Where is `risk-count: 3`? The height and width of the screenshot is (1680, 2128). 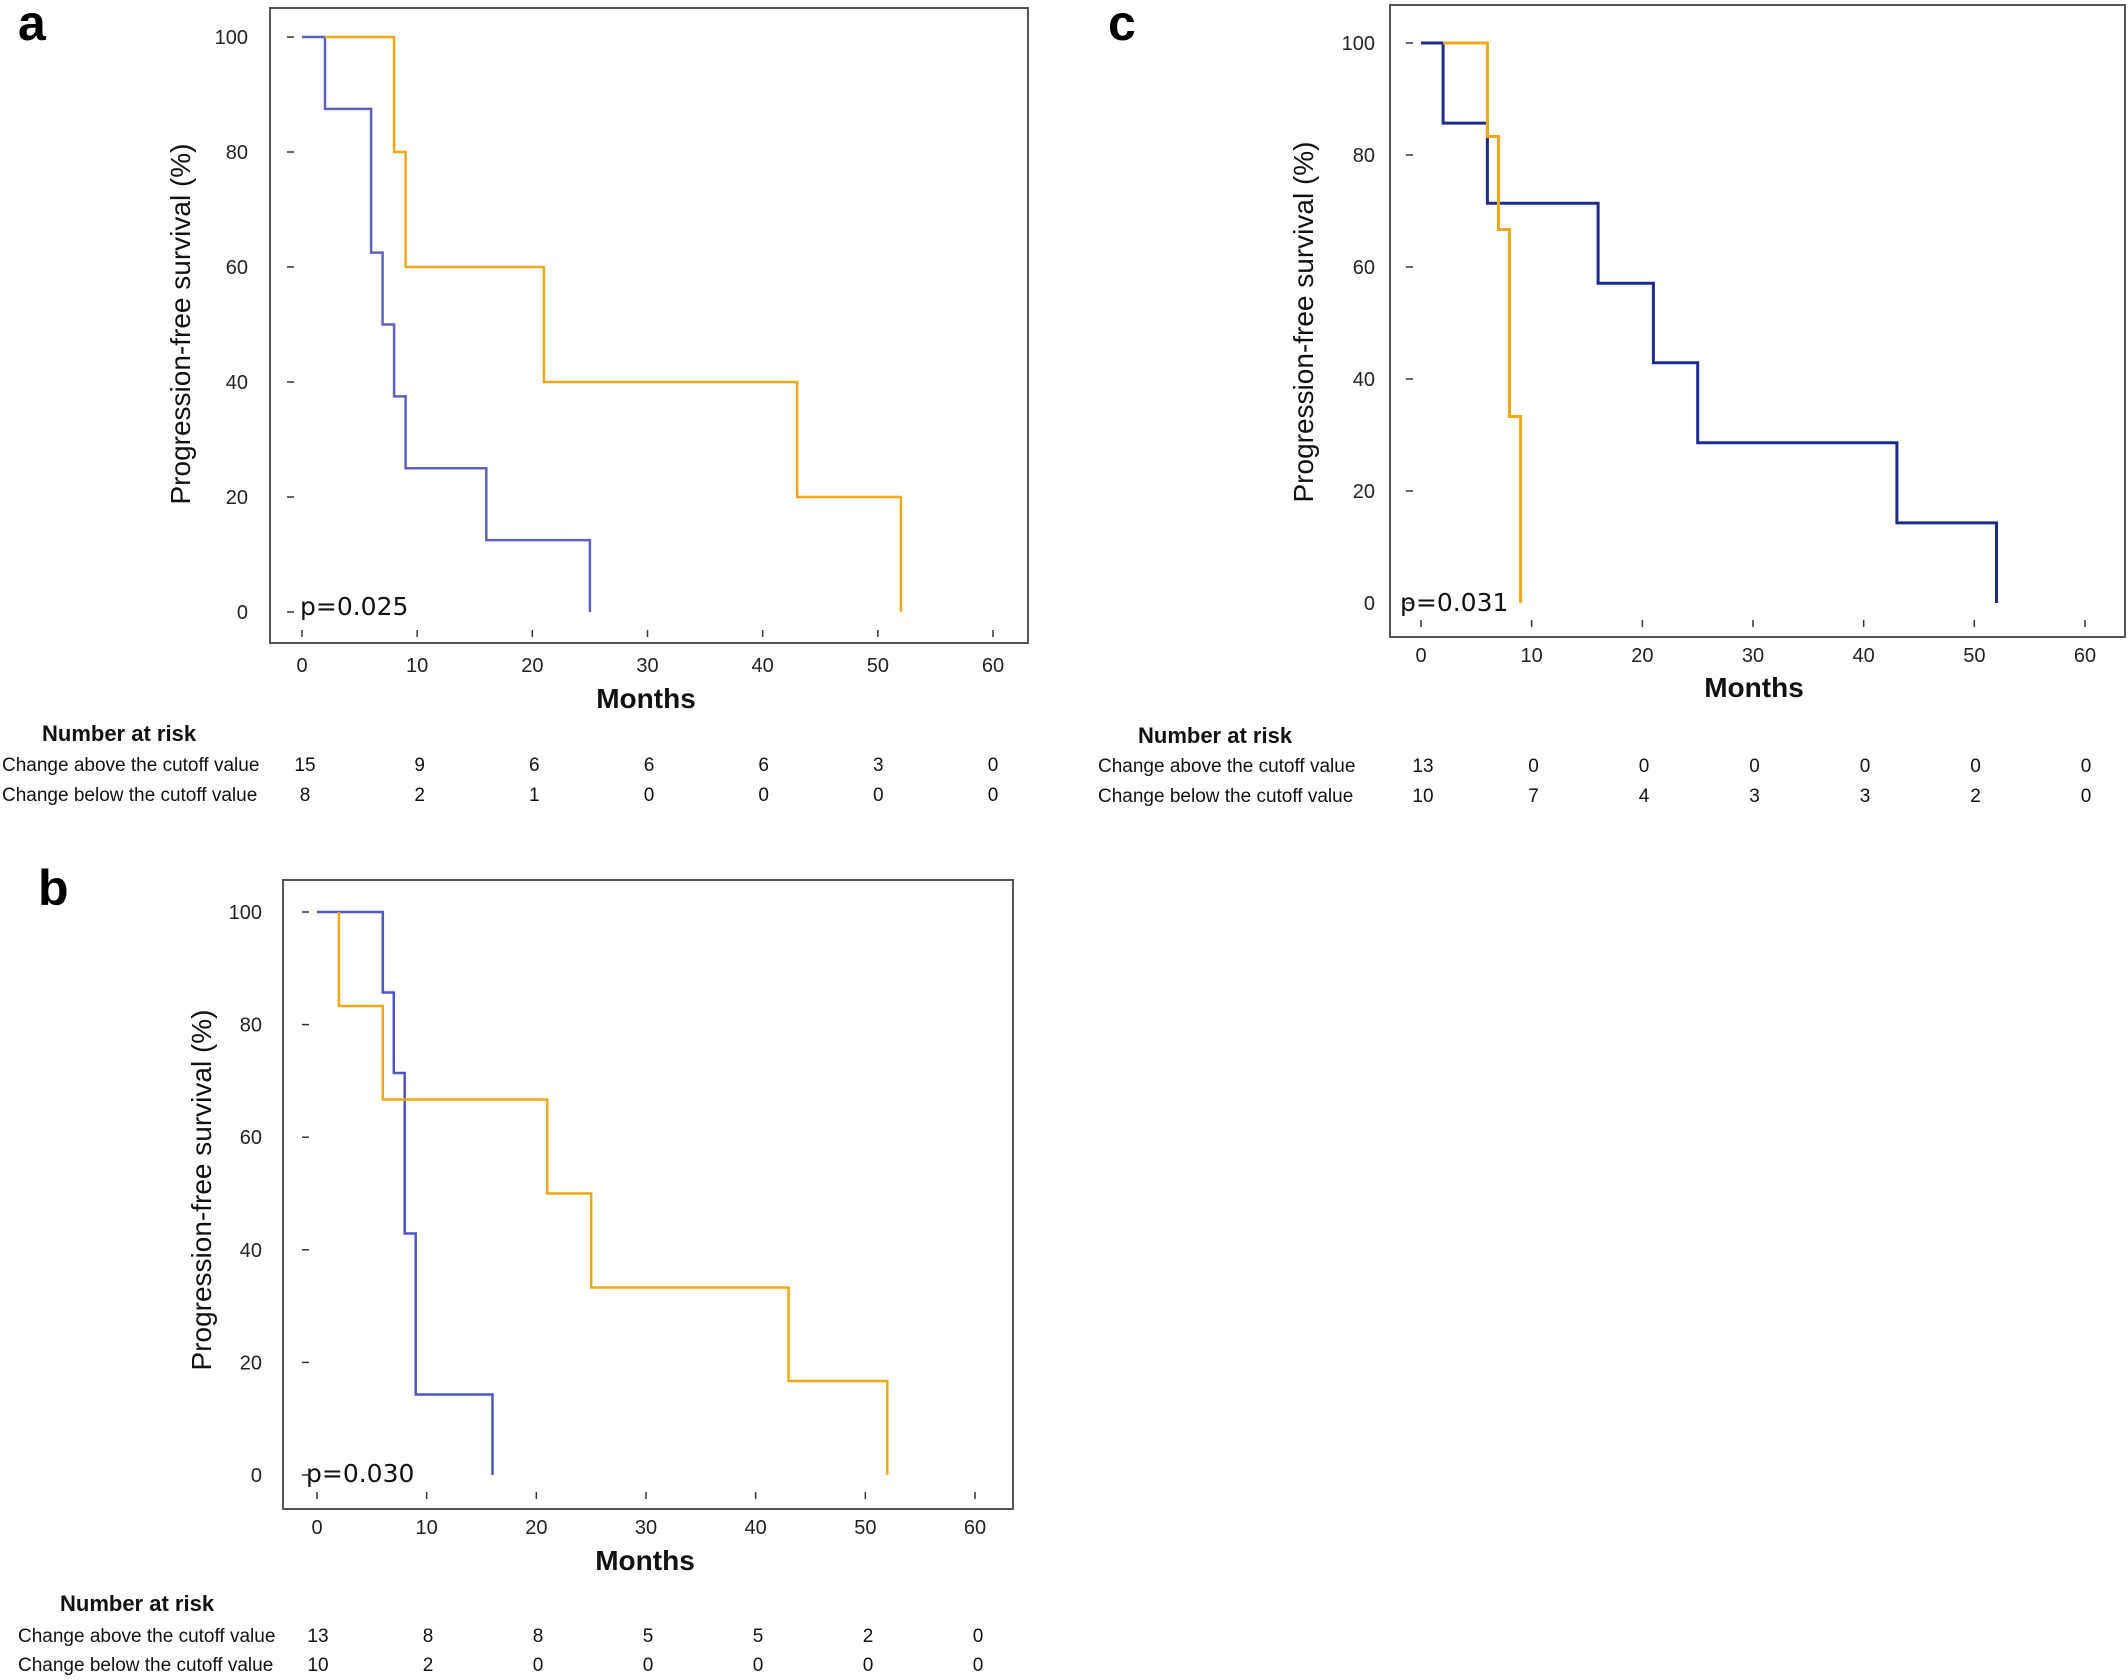
risk-count: 3 is located at coordinates (878, 765).